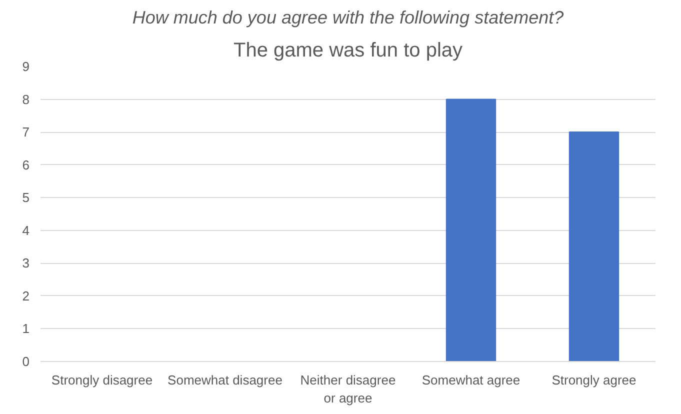  Describe the element at coordinates (26, 99) in the screenshot. I see `y-tick-label: 8` at that location.